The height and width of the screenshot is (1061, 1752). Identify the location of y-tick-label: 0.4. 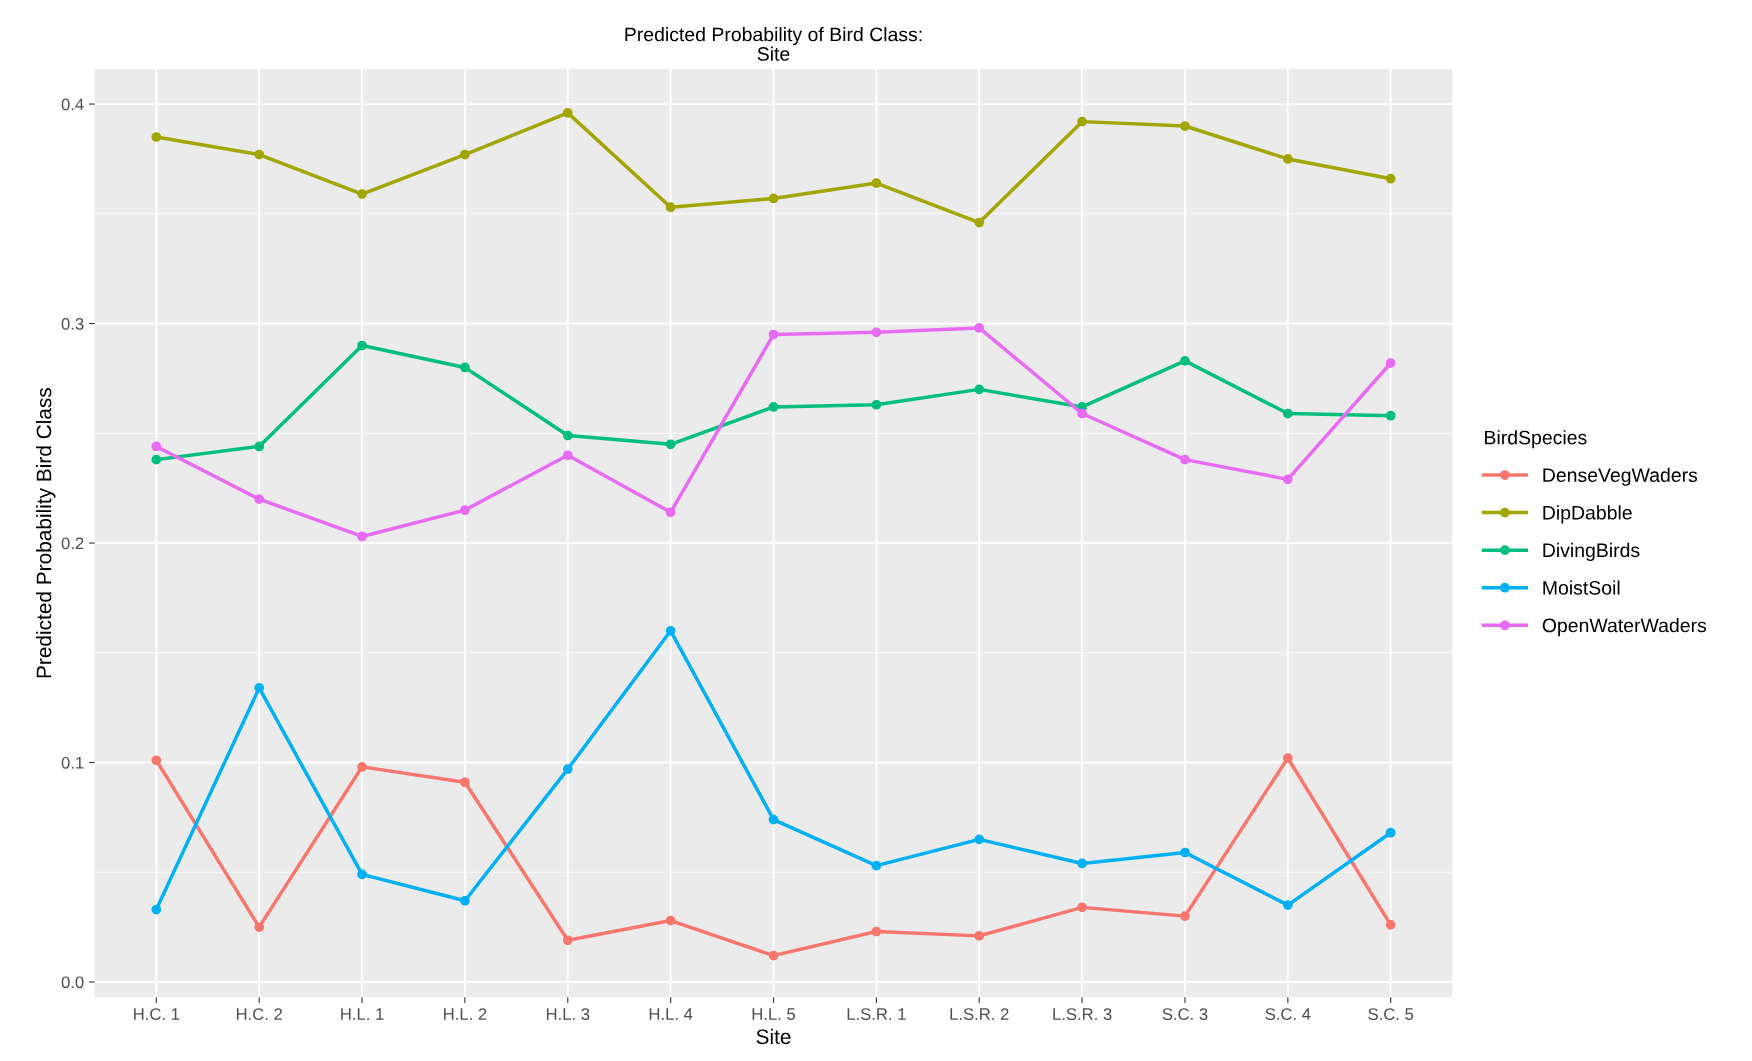
(72, 104).